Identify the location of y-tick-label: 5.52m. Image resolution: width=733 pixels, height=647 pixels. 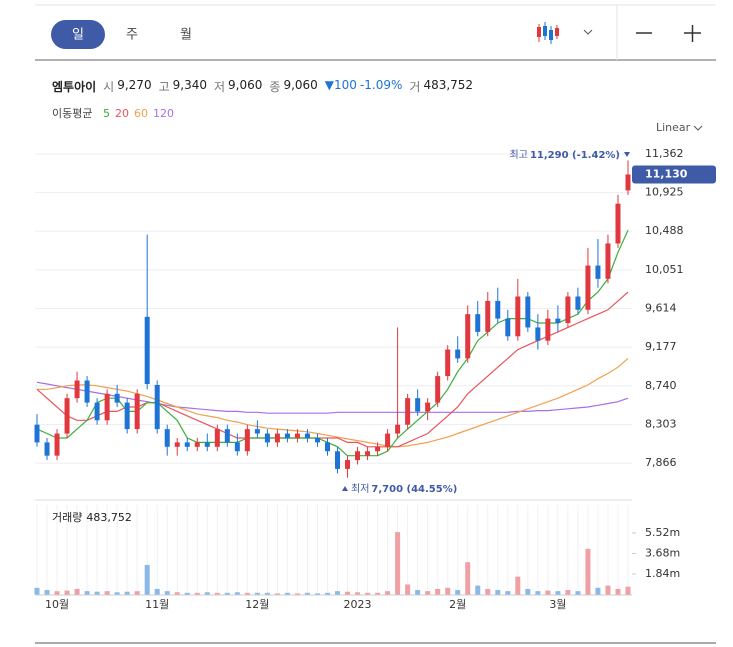
(662, 532).